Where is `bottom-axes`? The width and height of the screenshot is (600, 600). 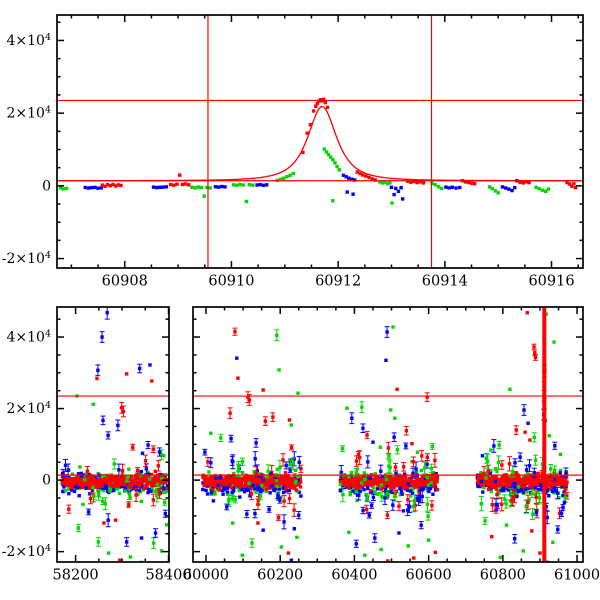
bottom-axes is located at coordinates (113, 434).